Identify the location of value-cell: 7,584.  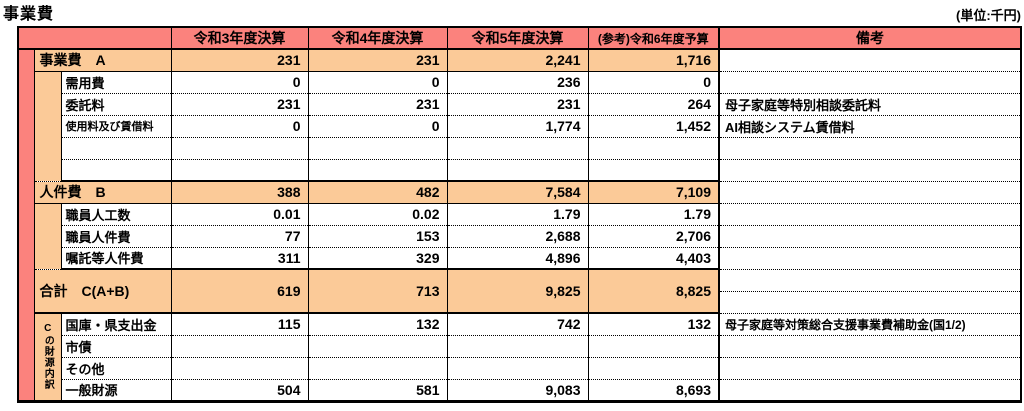
(518, 192).